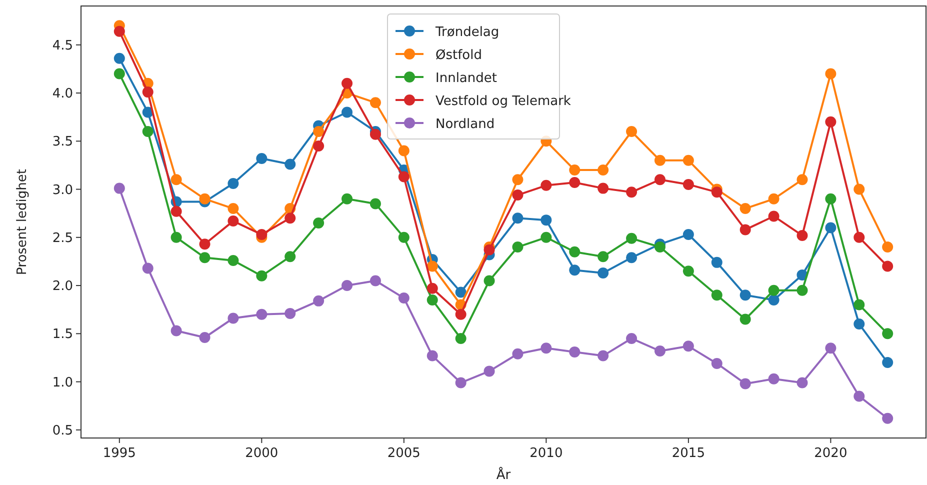 The width and height of the screenshot is (927, 485). Describe the element at coordinates (831, 453) in the screenshot. I see `x-tick-label: 2020` at that location.